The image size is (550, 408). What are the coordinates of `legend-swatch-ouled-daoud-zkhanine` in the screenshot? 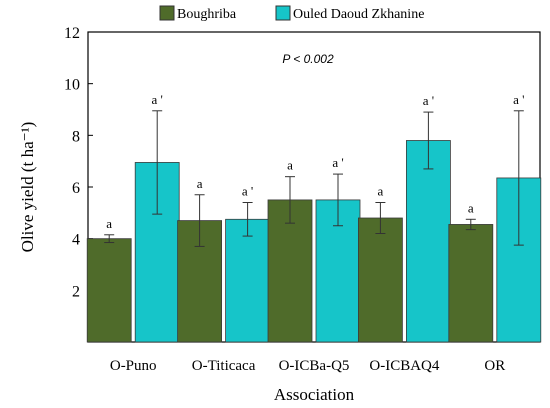 It's located at (283, 13).